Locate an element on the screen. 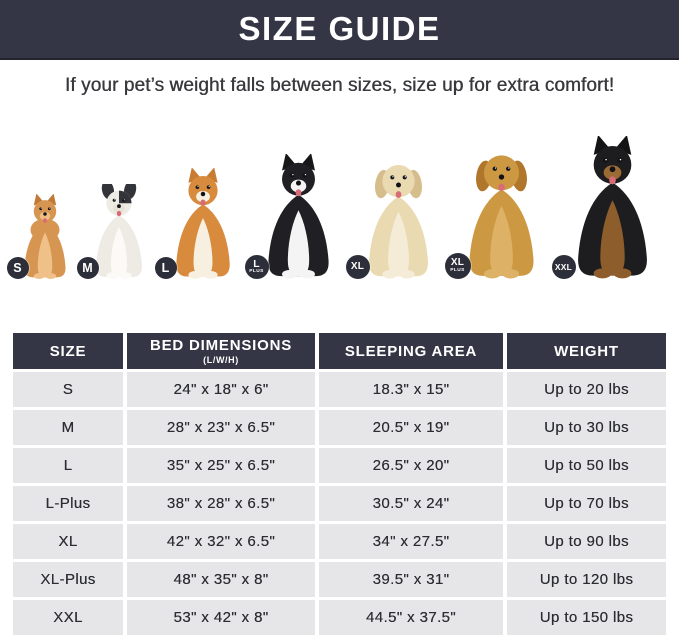 The image size is (679, 641). cell-bed_dimensions: 24" x 18" x 6" is located at coordinates (221, 389).